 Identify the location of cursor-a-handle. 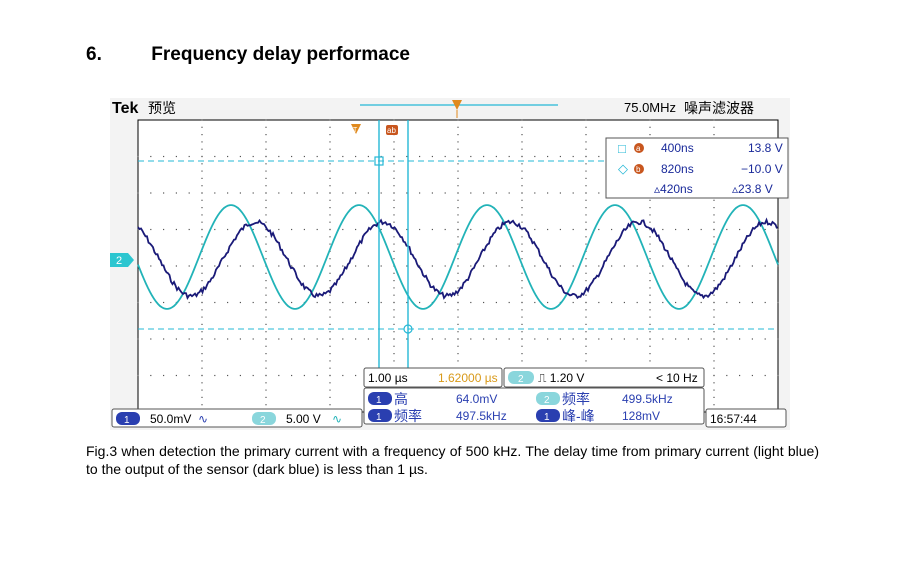
(379, 161).